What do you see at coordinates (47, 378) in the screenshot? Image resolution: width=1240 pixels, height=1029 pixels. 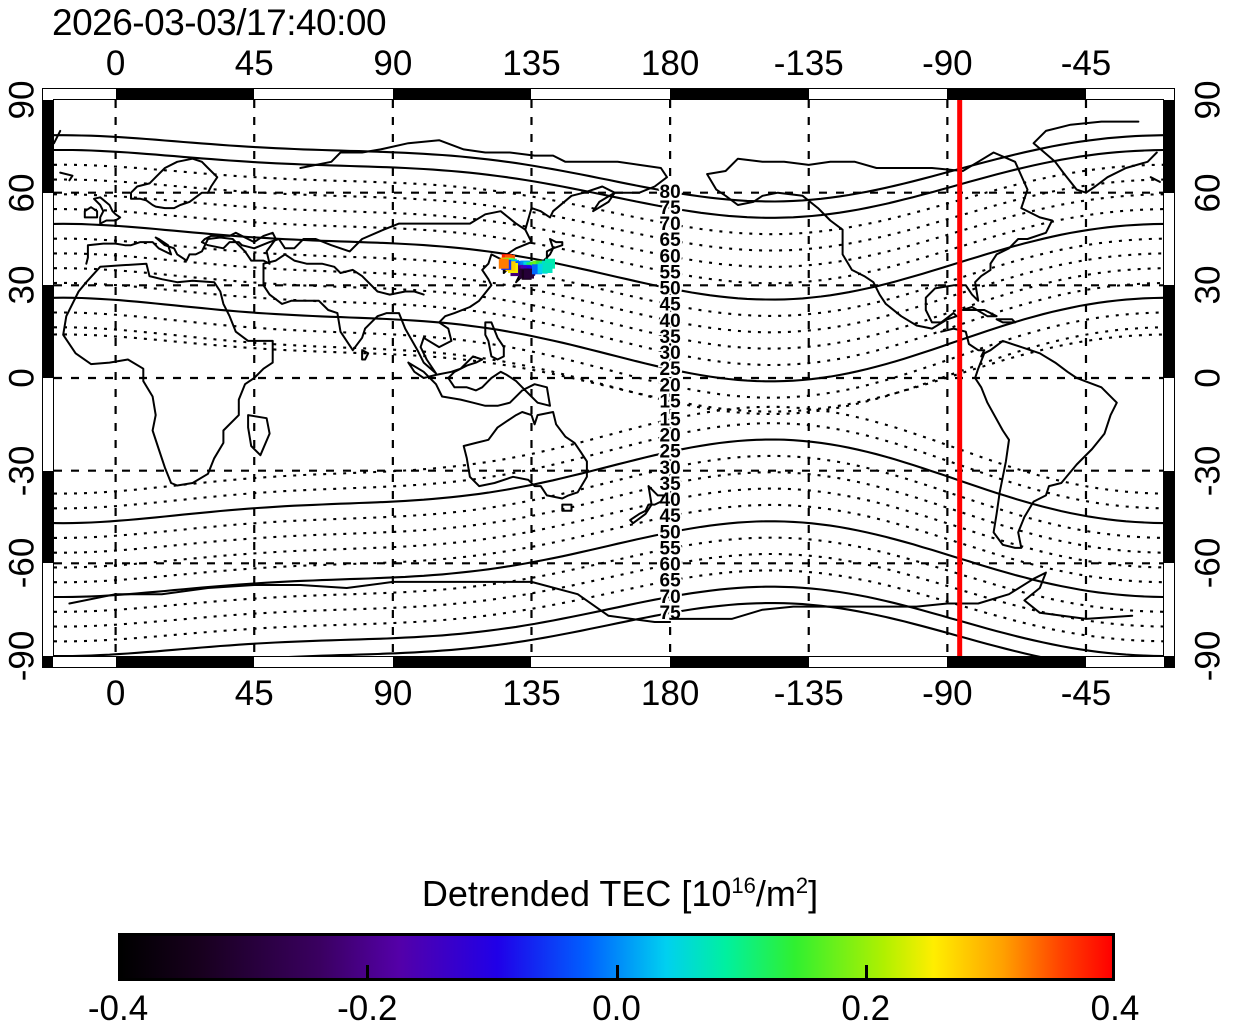 I see `axis-frame-left` at bounding box center [47, 378].